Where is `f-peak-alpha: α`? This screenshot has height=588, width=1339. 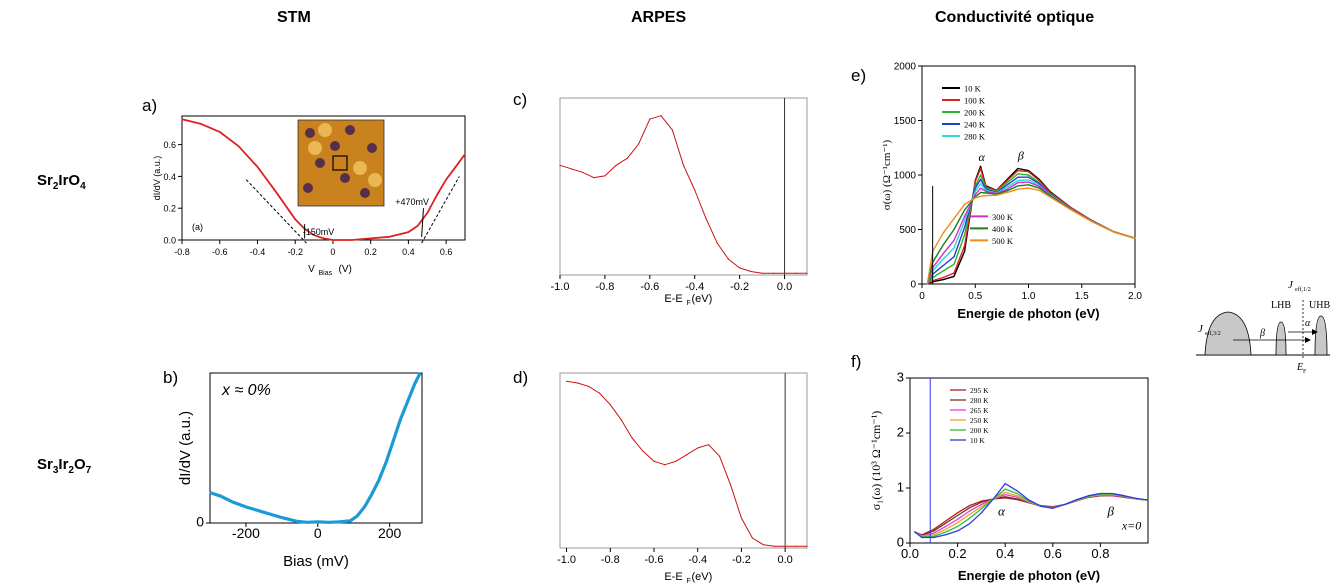
f-peak-alpha: α is located at coordinates (1002, 511).